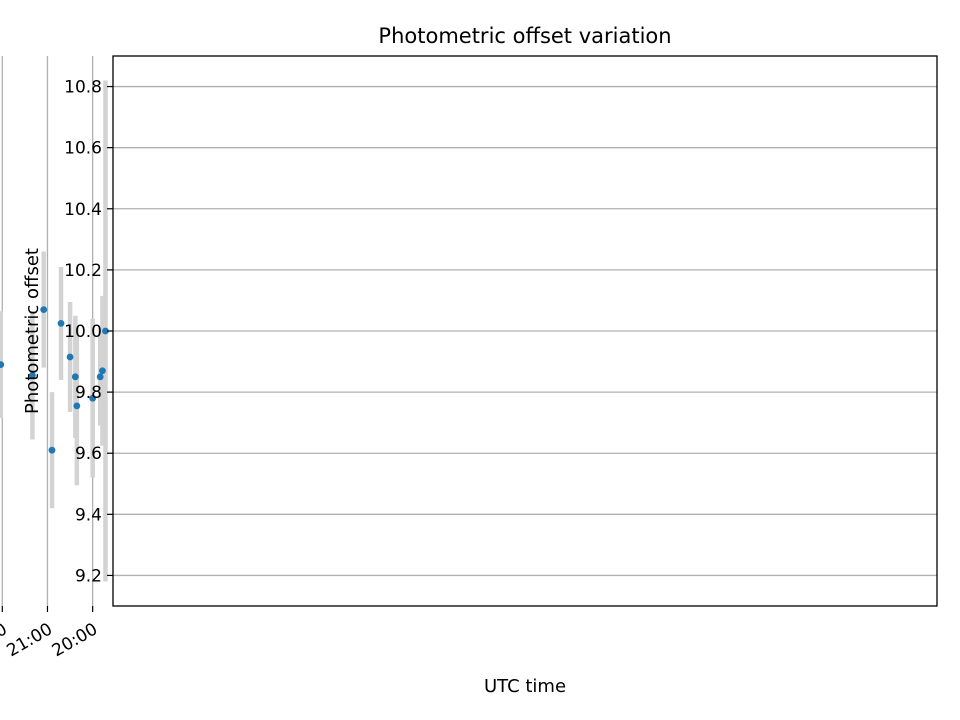  I want to click on y-tick-label: 10.4, so click(83, 210).